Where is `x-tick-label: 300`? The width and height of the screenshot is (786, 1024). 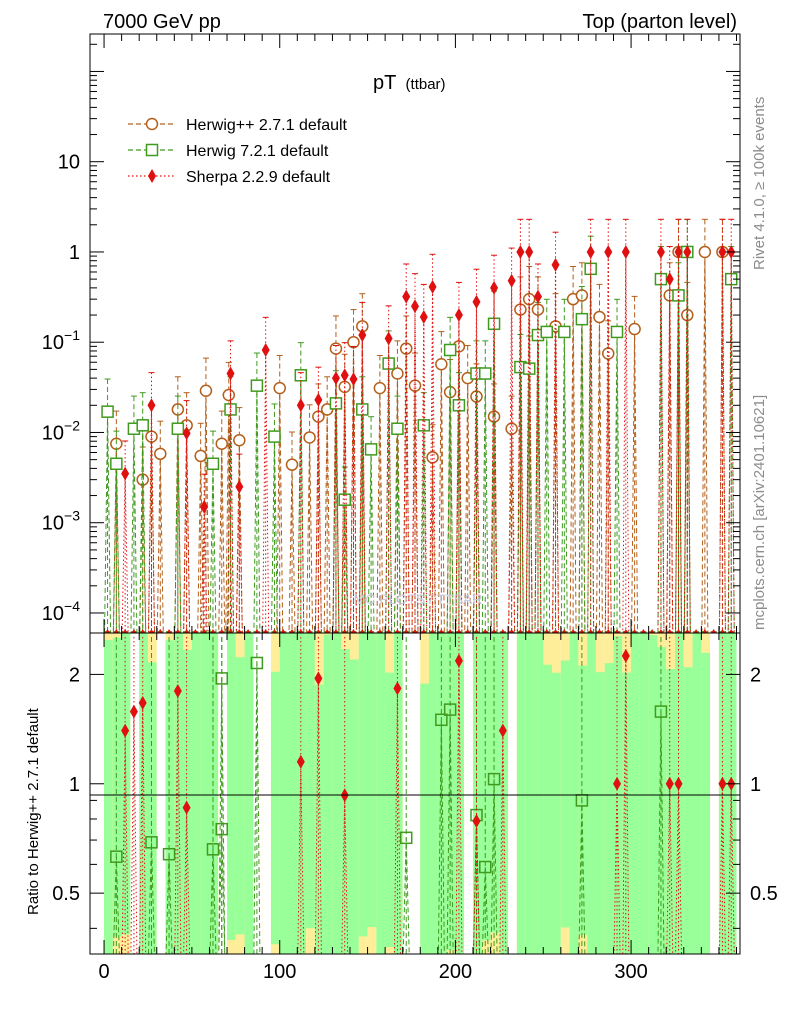 x-tick-label: 300 is located at coordinates (630, 972).